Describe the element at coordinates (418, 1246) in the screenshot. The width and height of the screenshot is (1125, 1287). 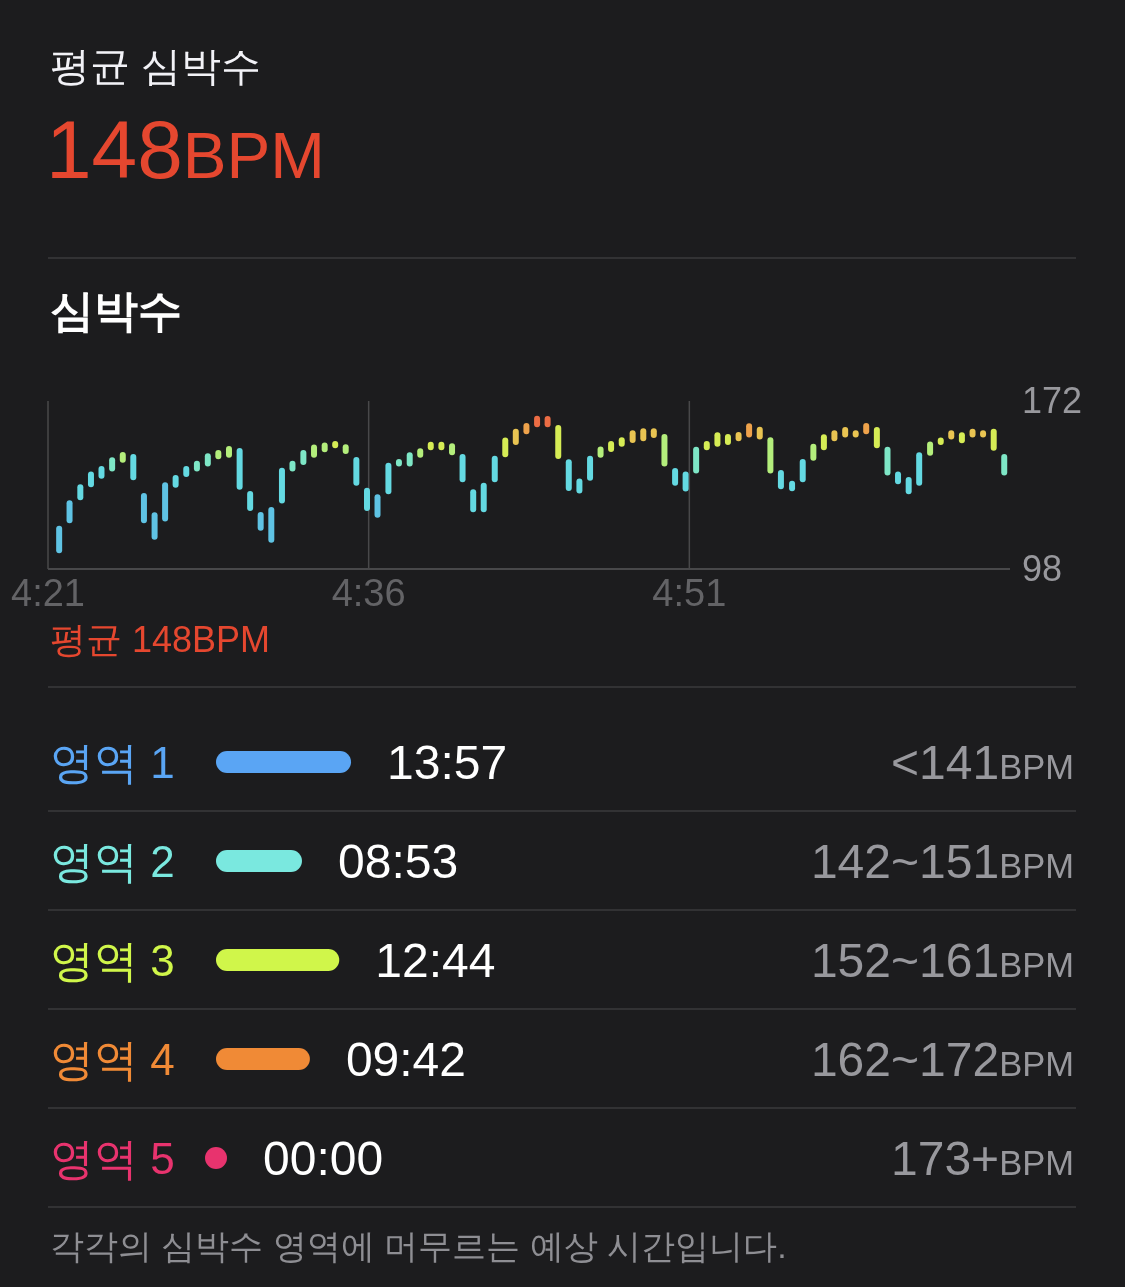
I see `text: 각각의 심박수 영역에 머무르는 예상 시간입니다.` at that location.